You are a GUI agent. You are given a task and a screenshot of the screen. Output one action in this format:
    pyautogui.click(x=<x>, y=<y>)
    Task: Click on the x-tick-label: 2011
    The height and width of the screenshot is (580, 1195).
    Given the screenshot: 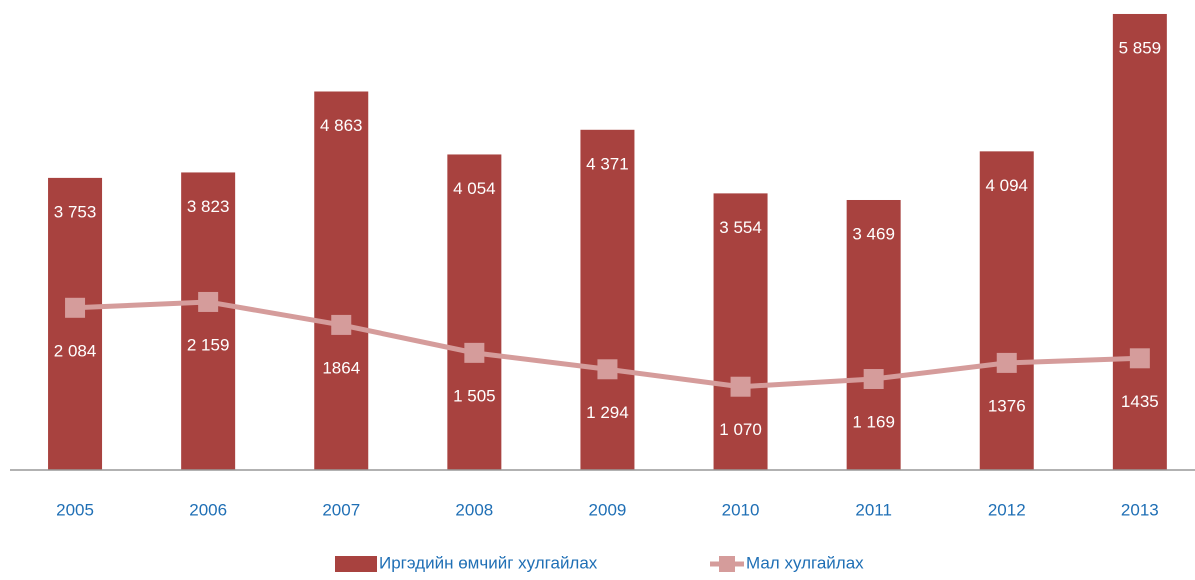 What is the action you would take?
    pyautogui.click(x=873, y=509)
    